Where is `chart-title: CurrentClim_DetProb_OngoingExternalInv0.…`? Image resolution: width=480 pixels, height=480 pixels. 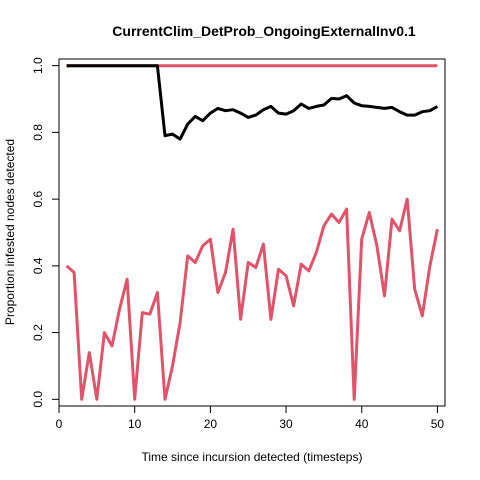
chart-title: CurrentClim_DetProb_OngoingExternalInv0.… is located at coordinates (264, 31).